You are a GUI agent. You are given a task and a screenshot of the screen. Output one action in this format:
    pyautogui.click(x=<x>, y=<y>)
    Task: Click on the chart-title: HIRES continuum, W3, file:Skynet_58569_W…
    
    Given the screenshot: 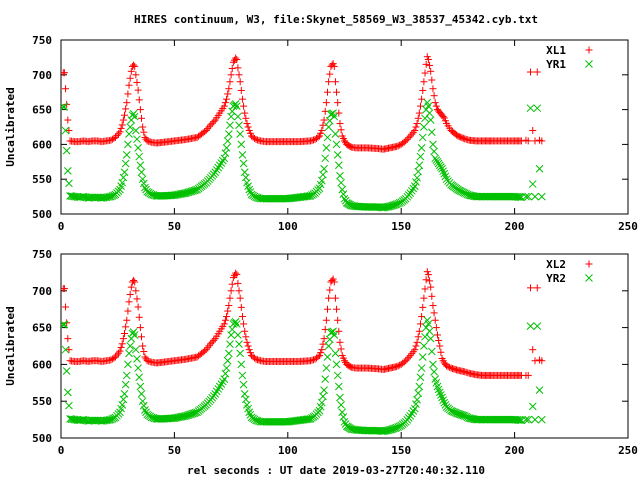 What is the action you would take?
    pyautogui.click(x=336, y=19)
    